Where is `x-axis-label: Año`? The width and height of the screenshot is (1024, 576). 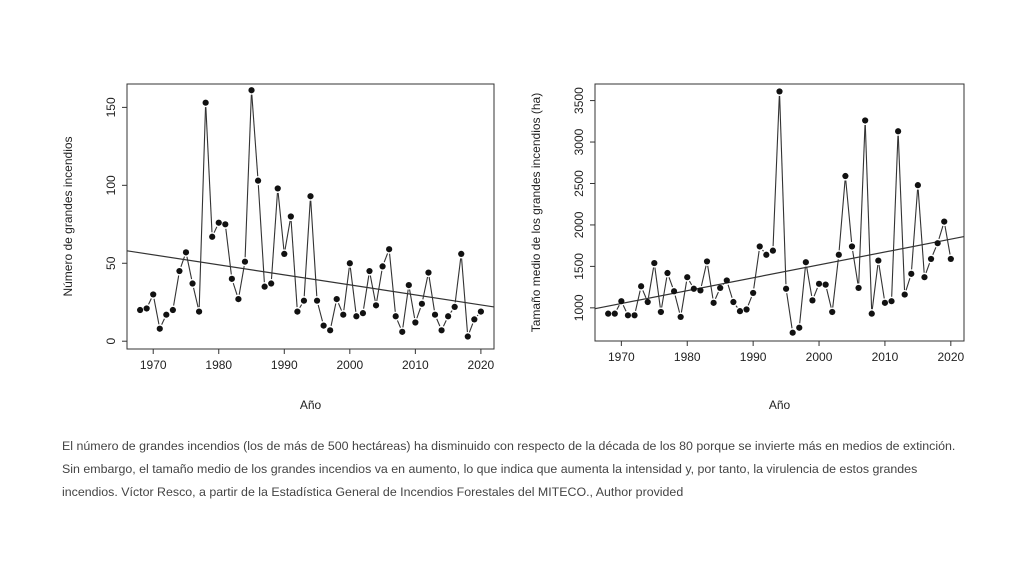
x-axis-label: Año is located at coordinates (311, 405).